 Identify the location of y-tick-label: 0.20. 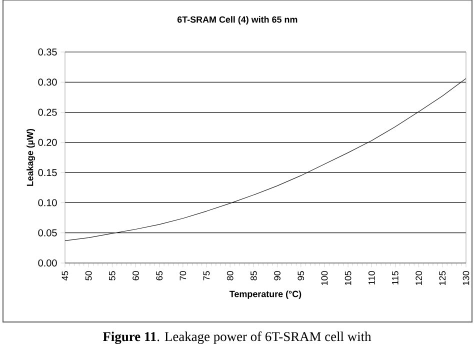
(47, 142).